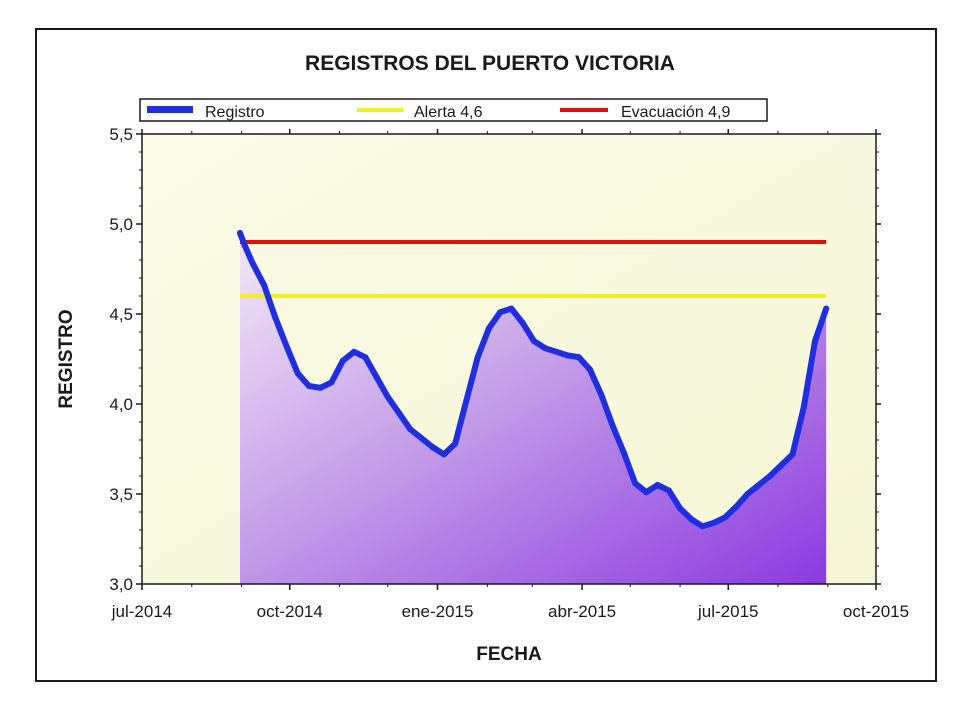 This screenshot has height=720, width=960. I want to click on x-tick-label: oct-2015, so click(876, 611).